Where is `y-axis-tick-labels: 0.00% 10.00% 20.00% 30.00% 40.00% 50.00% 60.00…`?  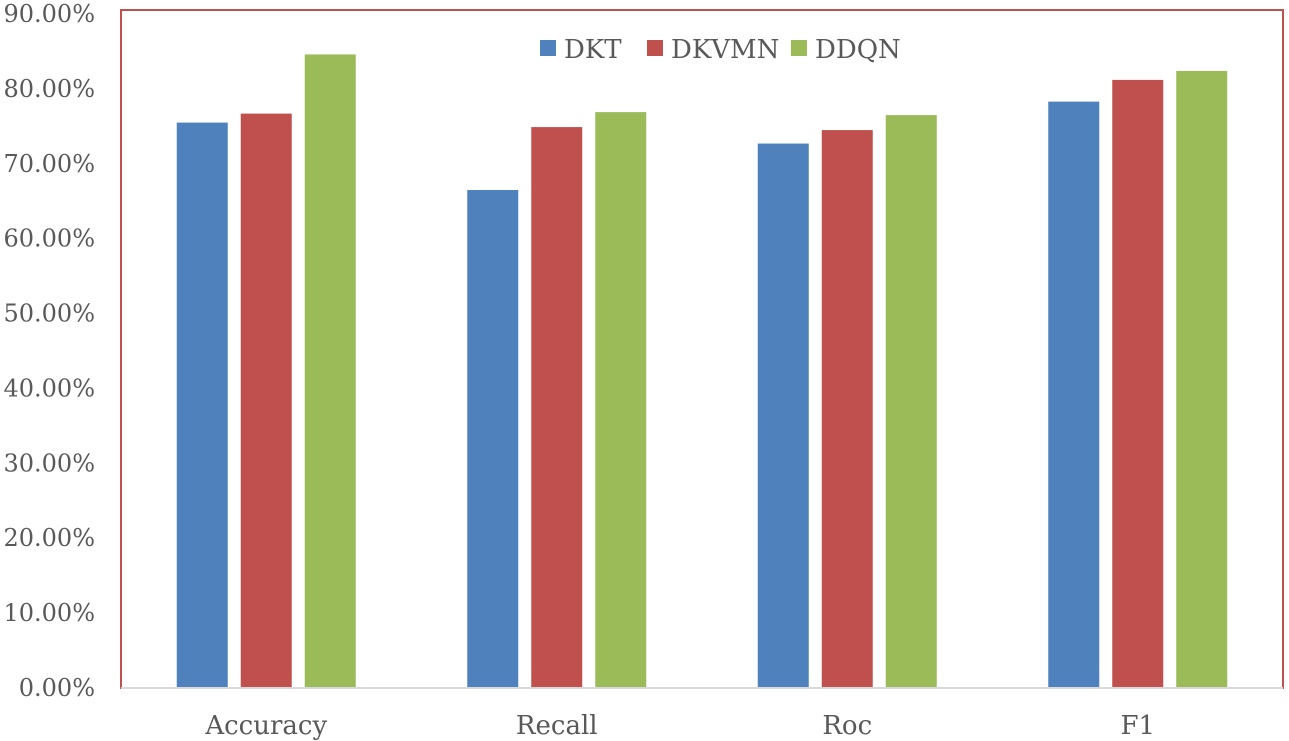
y-axis-tick-labels: 0.00% 10.00% 20.00% 30.00% 40.00% 50.00% 60.00… is located at coordinates (49, 351).